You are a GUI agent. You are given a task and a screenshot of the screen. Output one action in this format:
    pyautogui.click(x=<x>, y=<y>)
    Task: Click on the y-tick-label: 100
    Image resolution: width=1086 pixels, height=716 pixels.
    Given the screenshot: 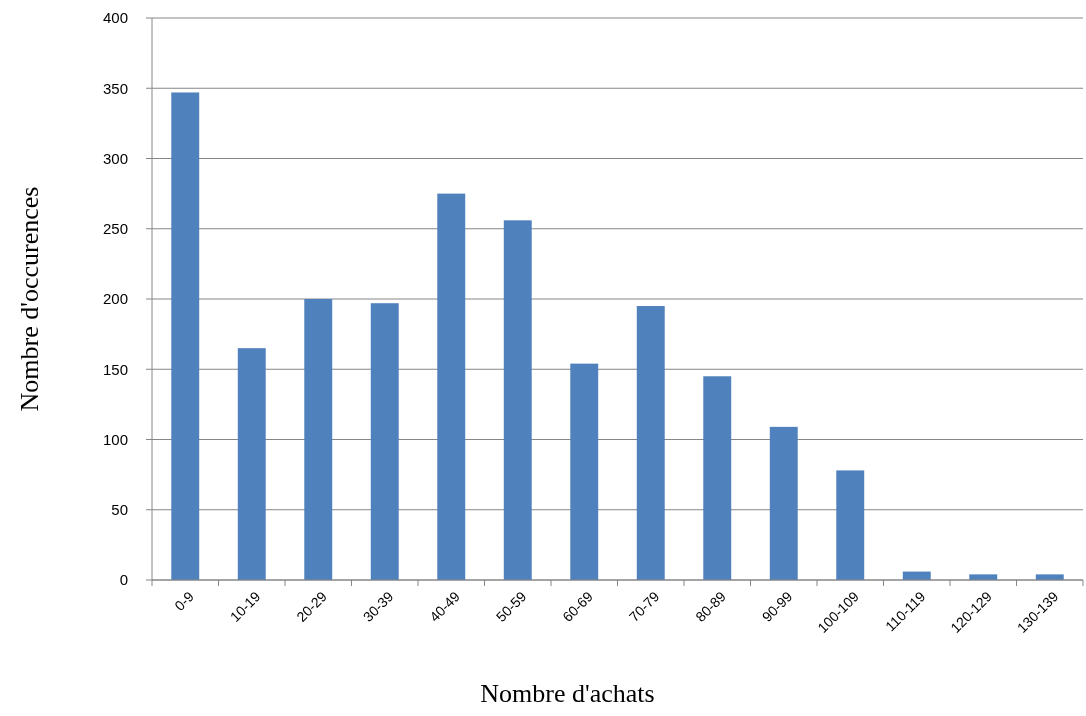 What is the action you would take?
    pyautogui.click(x=115, y=439)
    